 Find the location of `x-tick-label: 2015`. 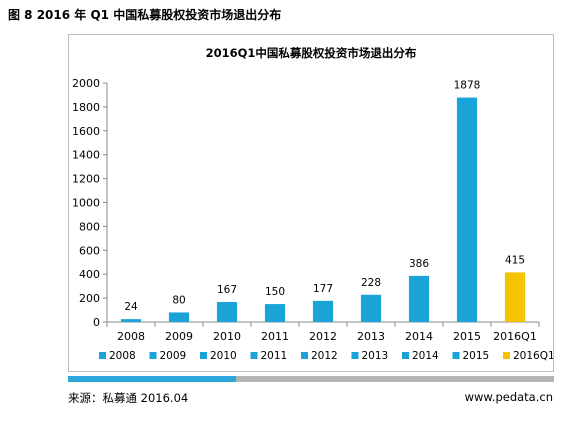

x-tick-label: 2015 is located at coordinates (467, 336).